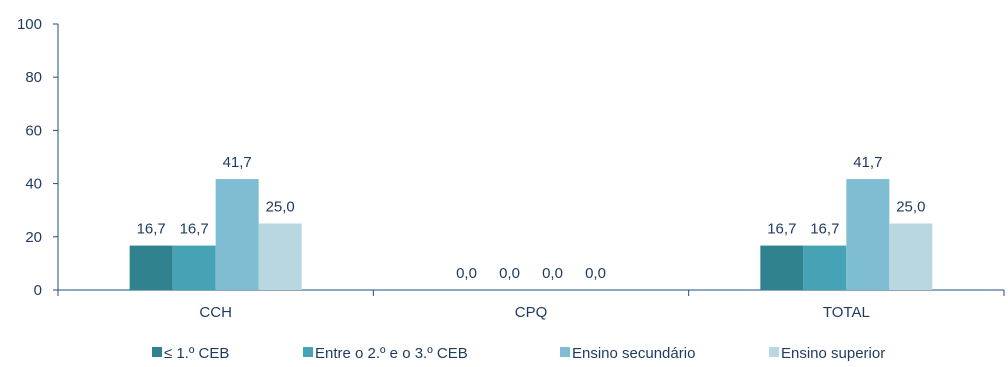  I want to click on y-tick-label: 80, so click(33, 77).